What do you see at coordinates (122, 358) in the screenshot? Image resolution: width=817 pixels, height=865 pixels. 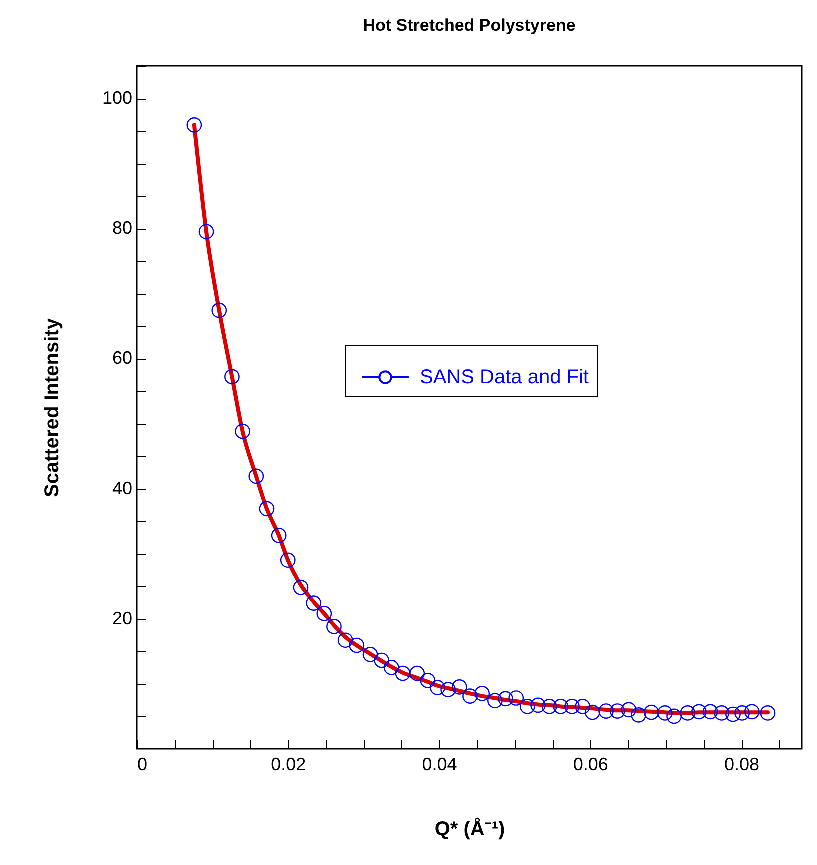 I see `y-tick-label: 60` at bounding box center [122, 358].